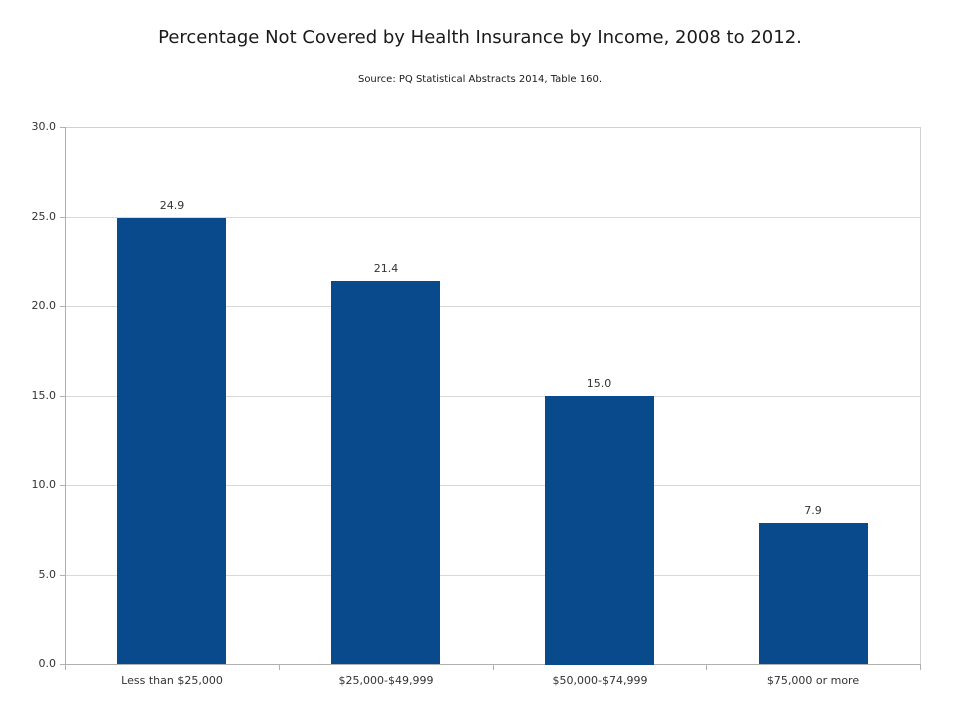 Image resolution: width=960 pixels, height=716 pixels. I want to click on bar-value-label: 21.4, so click(386, 268).